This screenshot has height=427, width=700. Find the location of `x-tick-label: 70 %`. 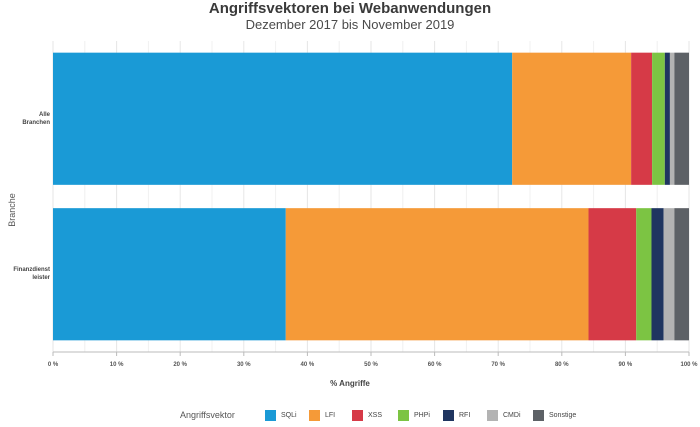

x-tick-label: 70 % is located at coordinates (498, 365).